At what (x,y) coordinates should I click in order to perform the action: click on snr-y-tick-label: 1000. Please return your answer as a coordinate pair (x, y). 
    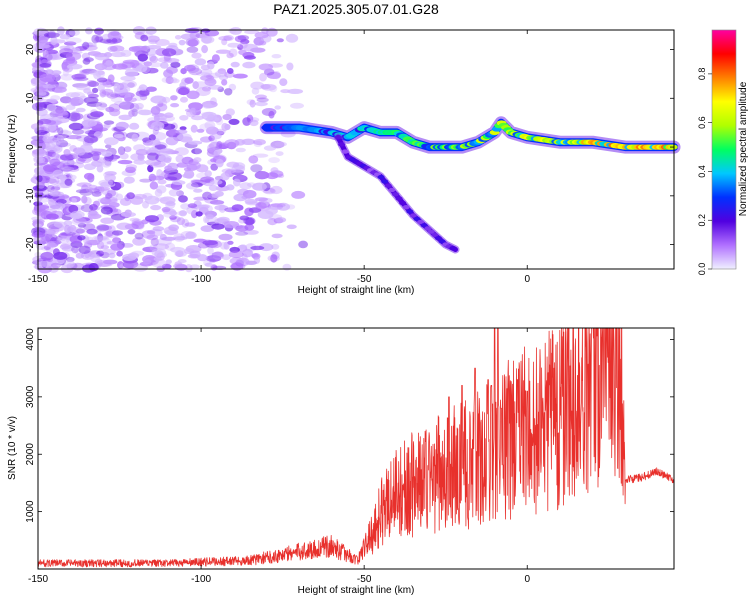
    Looking at the image, I should click on (30, 511).